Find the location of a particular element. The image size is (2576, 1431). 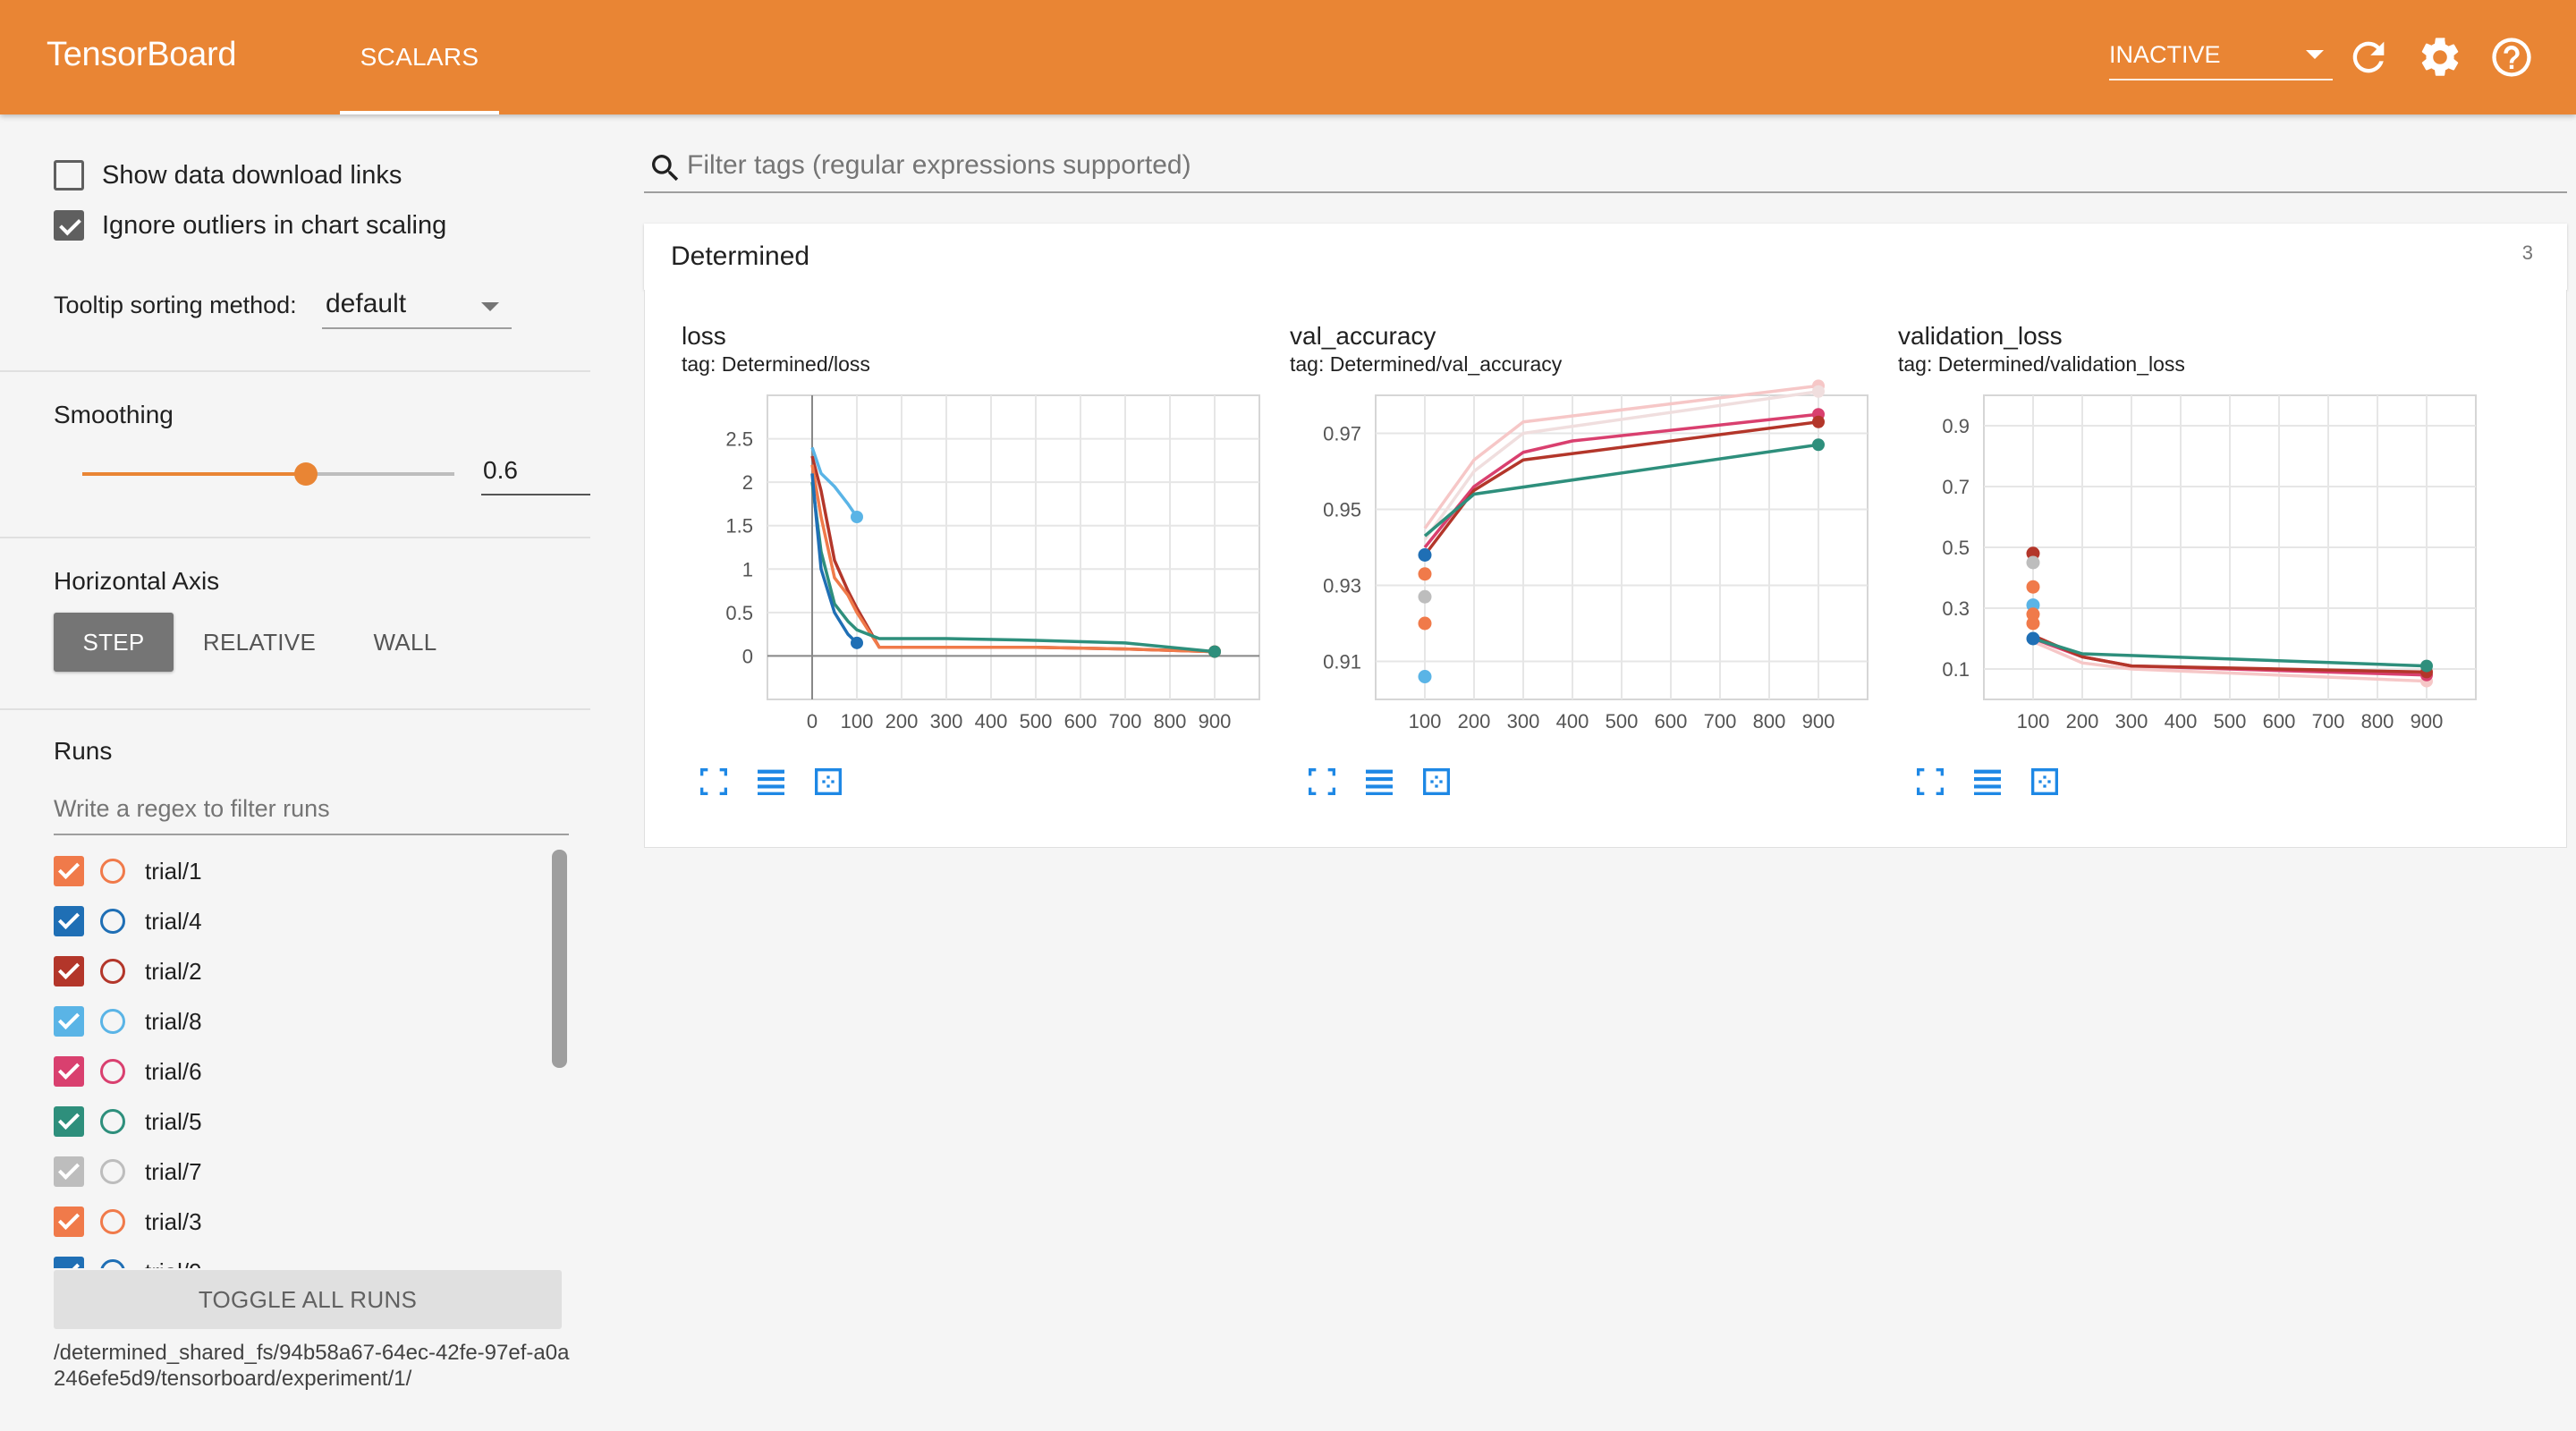

plot-frame is located at coordinates (1013, 547).